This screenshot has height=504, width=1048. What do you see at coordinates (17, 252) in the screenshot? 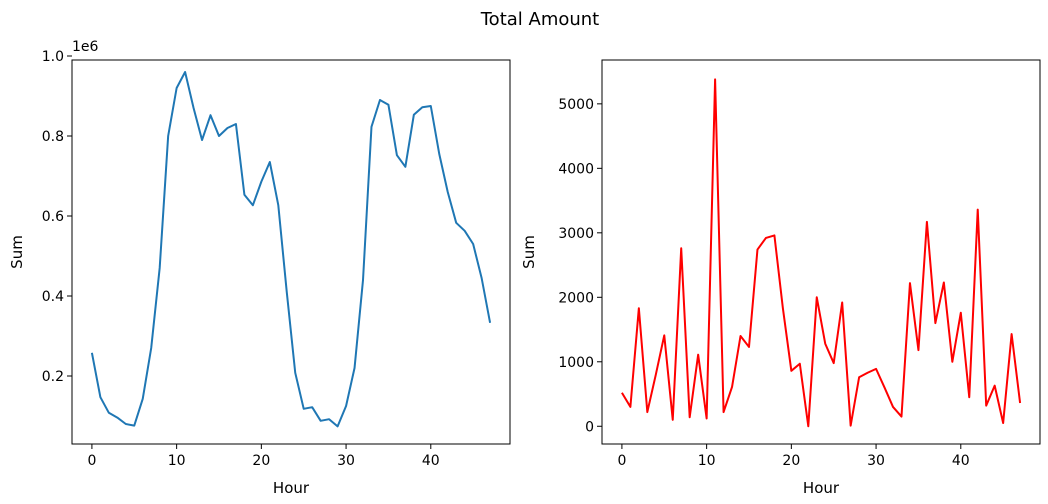
I see `y-axis-label-left: Sum` at bounding box center [17, 252].